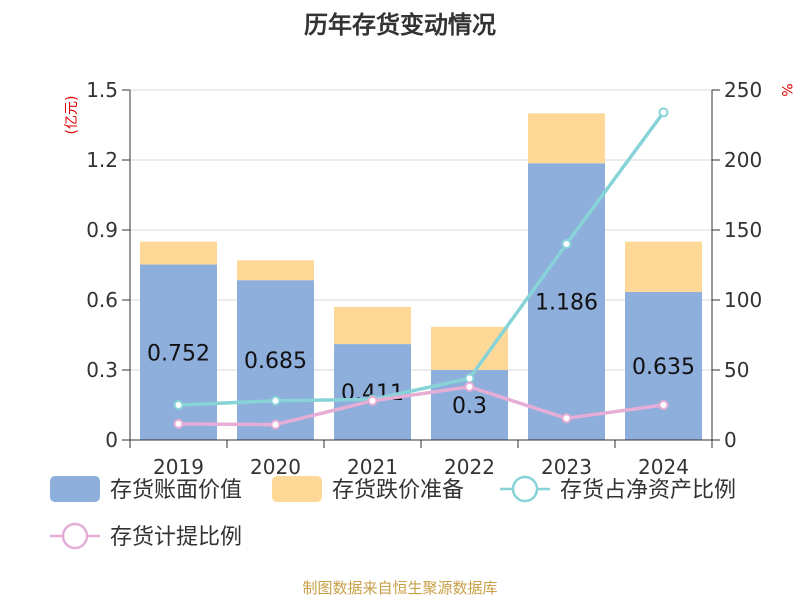 The image size is (800, 600). I want to click on legend-book-value: 存货账面价值, so click(146, 489).